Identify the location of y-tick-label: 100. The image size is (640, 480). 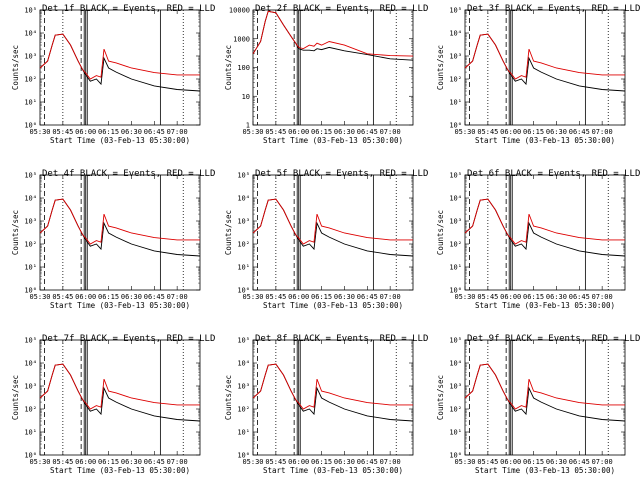
(243, 68).